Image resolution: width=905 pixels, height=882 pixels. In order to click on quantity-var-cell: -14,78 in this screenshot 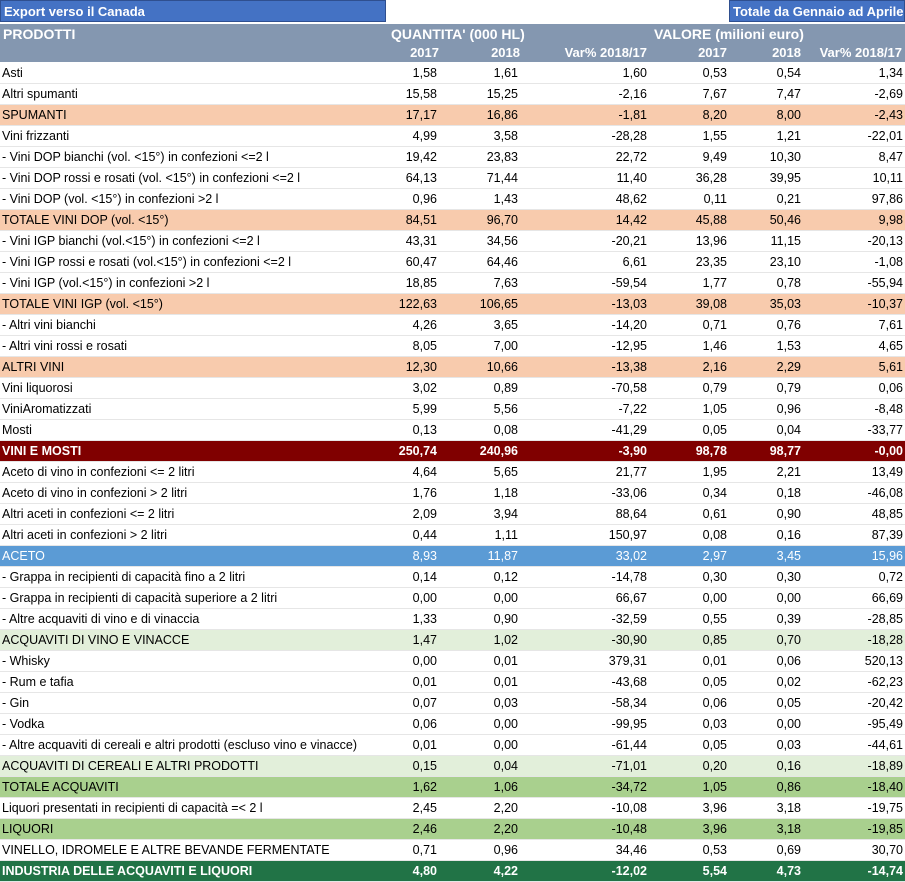, I will do `click(584, 577)`.